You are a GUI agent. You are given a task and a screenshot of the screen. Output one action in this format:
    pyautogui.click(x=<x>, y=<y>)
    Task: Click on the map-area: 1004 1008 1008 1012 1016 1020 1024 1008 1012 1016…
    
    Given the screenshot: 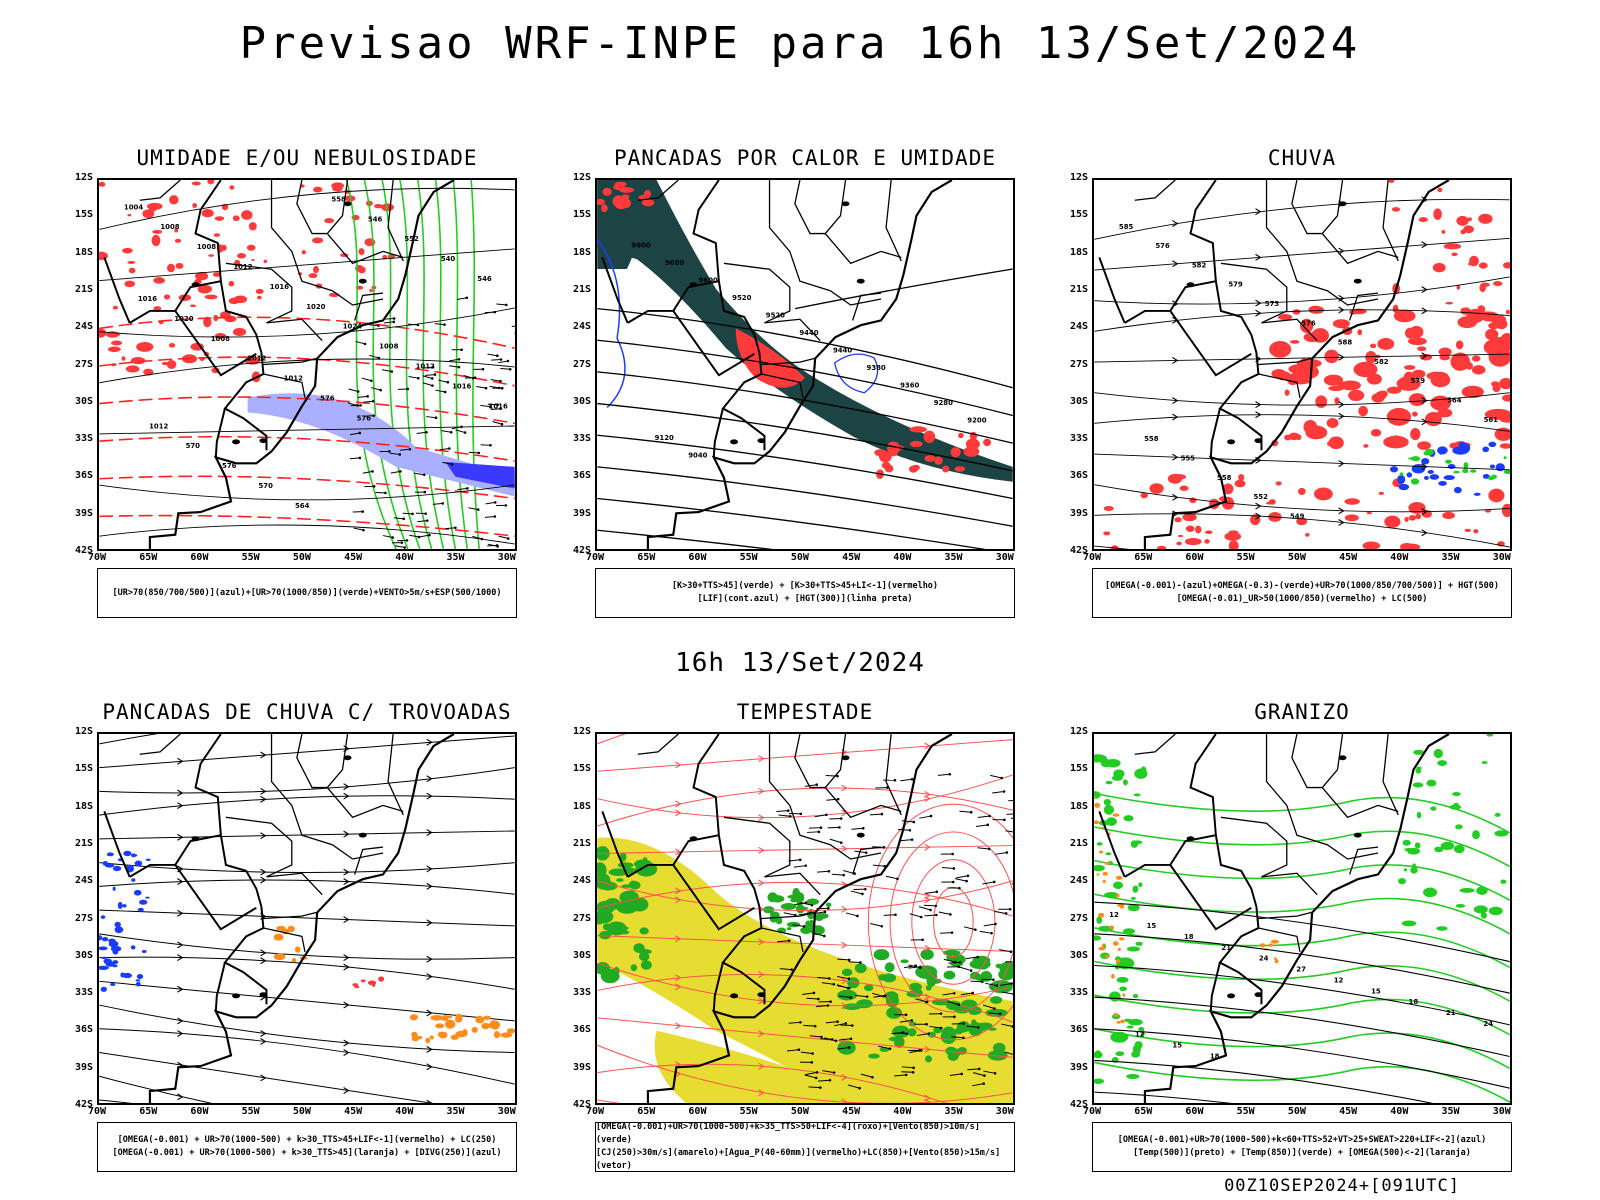 What is the action you would take?
    pyautogui.click(x=307, y=364)
    